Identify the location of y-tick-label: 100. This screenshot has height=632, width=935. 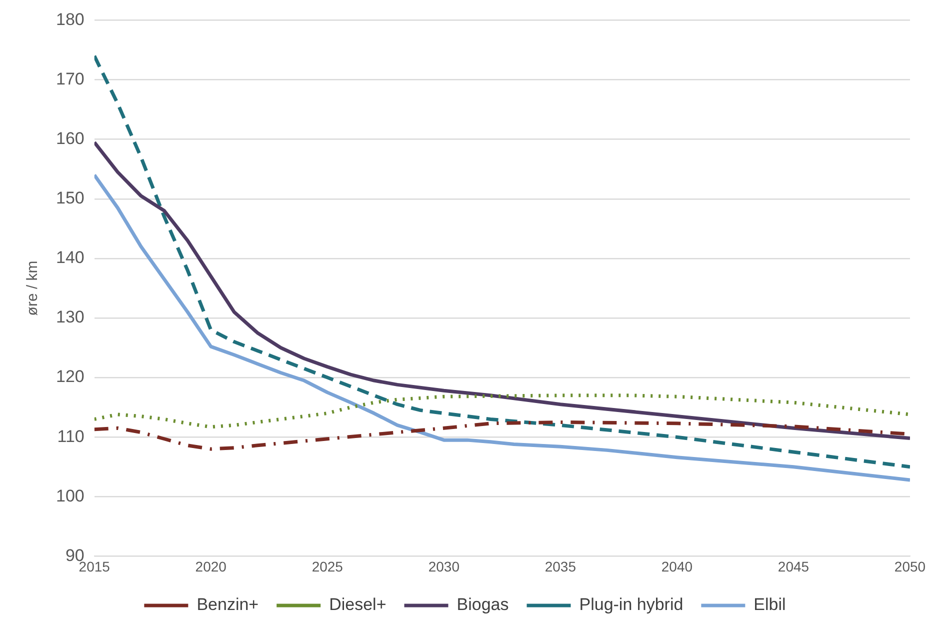
(70, 496).